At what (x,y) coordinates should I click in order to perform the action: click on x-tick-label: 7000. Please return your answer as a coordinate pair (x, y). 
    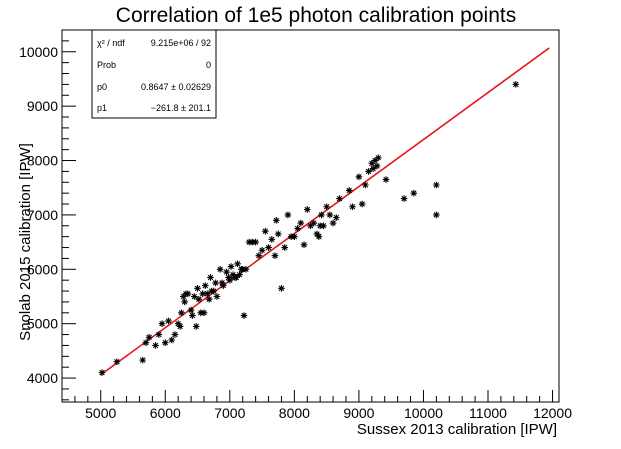
    Looking at the image, I should click on (229, 413).